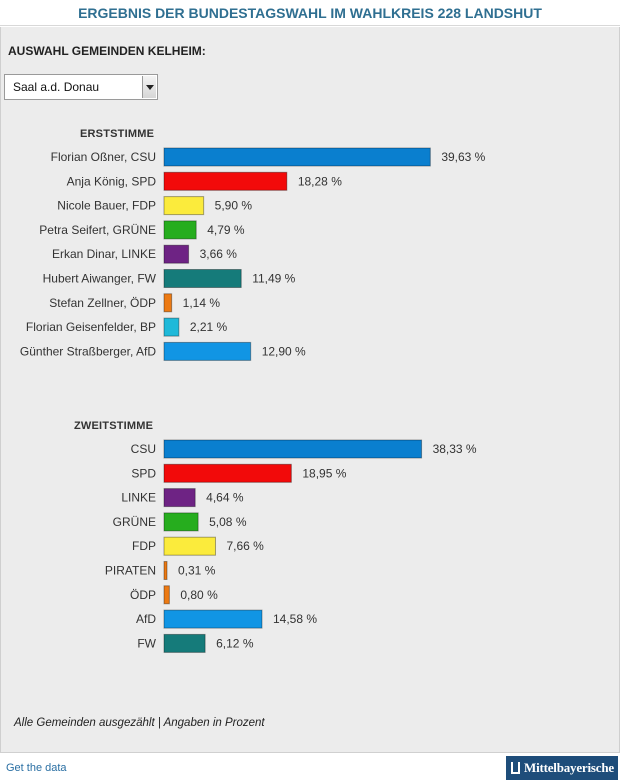 This screenshot has height=782, width=620. I want to click on erststimme-category-label: Günther Straßberger, AfD, so click(88, 351).